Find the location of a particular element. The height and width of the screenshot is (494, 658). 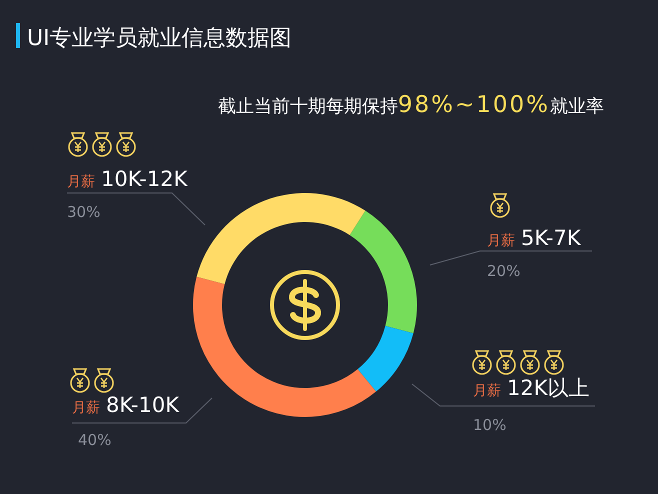

legend-label: 月薪 10K-12K is located at coordinates (128, 179).